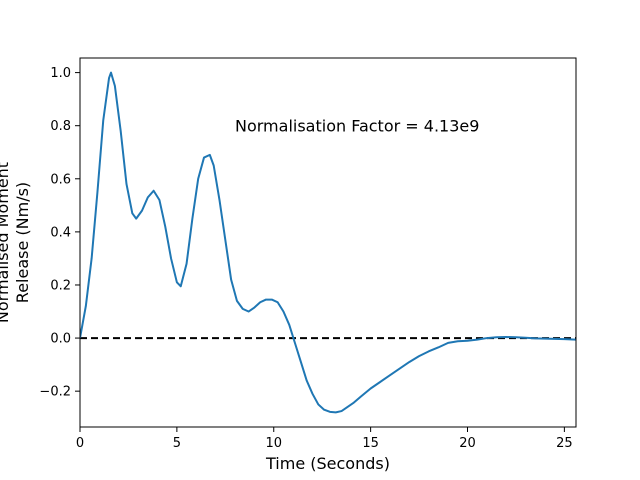  What do you see at coordinates (55, 392) in the screenshot?
I see `y-tick-label: −0.2` at bounding box center [55, 392].